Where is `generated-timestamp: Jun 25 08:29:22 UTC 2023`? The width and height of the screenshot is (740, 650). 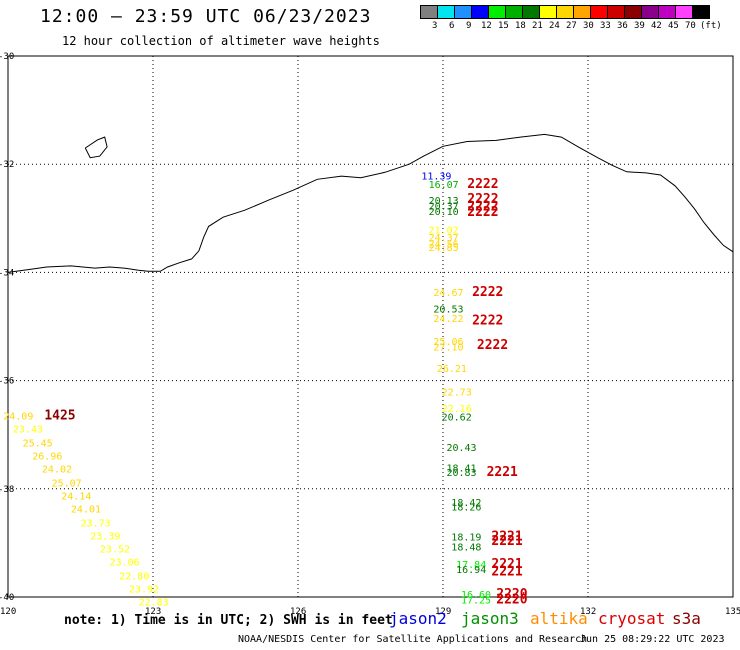
generated-timestamp: Jun 25 08:29:22 UTC 2023 is located at coordinates (652, 639).